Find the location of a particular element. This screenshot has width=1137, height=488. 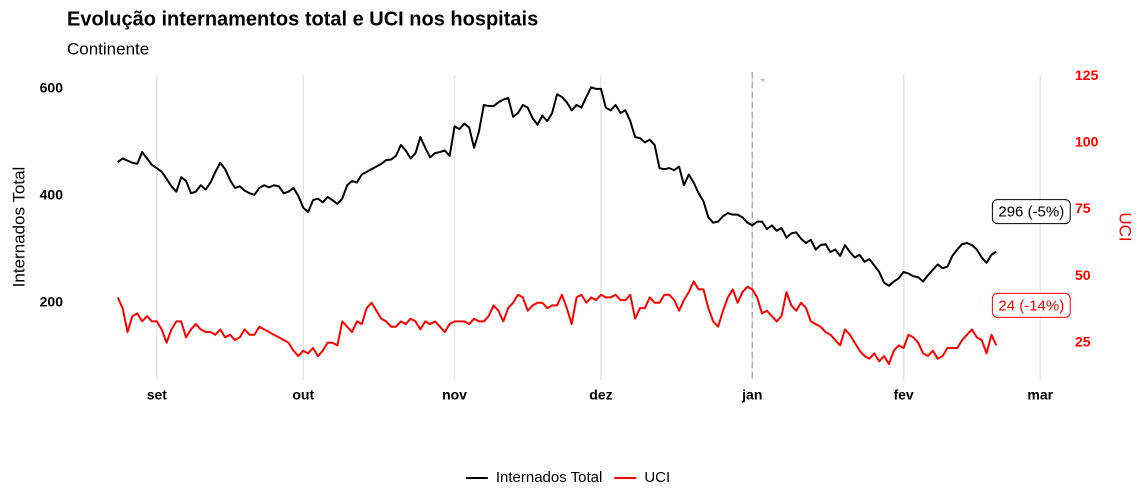

y2-axis-label: UCI is located at coordinates (1125, 226).